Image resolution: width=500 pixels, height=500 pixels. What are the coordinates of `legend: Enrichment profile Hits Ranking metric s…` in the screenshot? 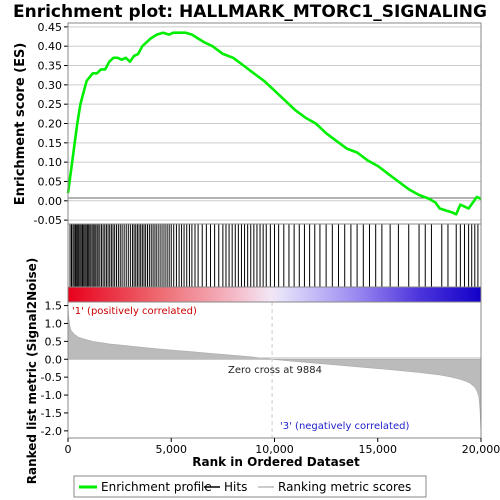 It's located at (250, 486).